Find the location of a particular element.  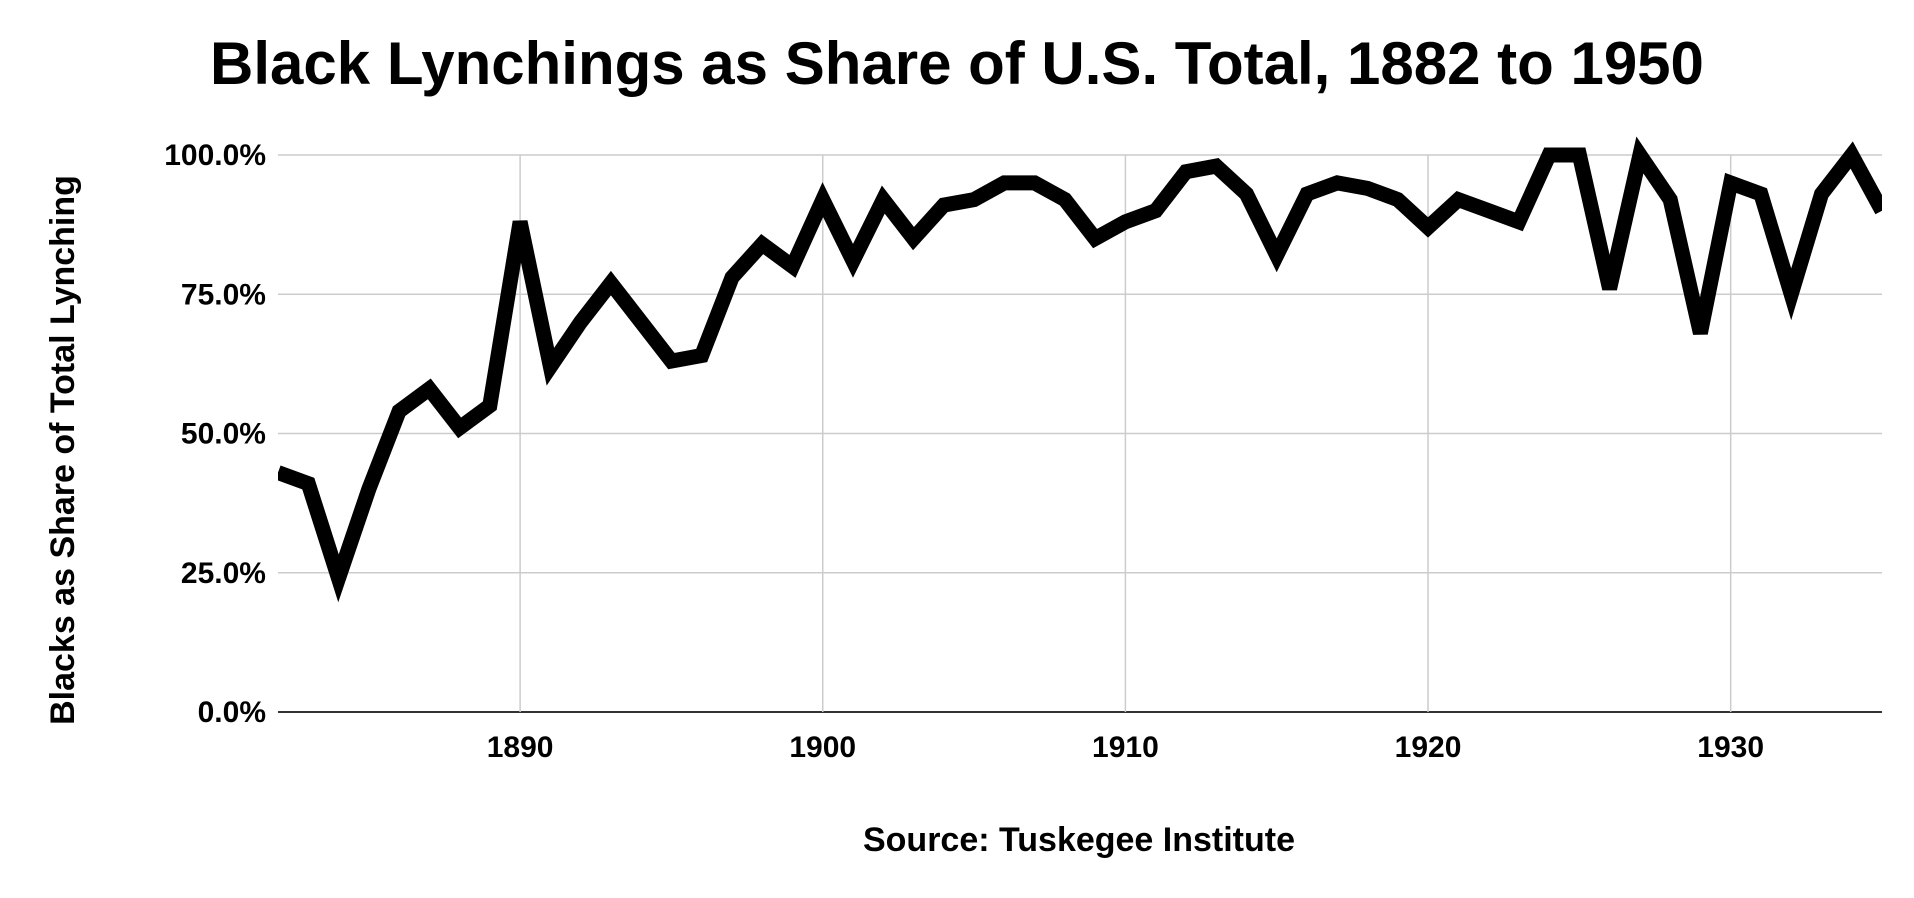

x-tick-label: 1910 is located at coordinates (1125, 747).